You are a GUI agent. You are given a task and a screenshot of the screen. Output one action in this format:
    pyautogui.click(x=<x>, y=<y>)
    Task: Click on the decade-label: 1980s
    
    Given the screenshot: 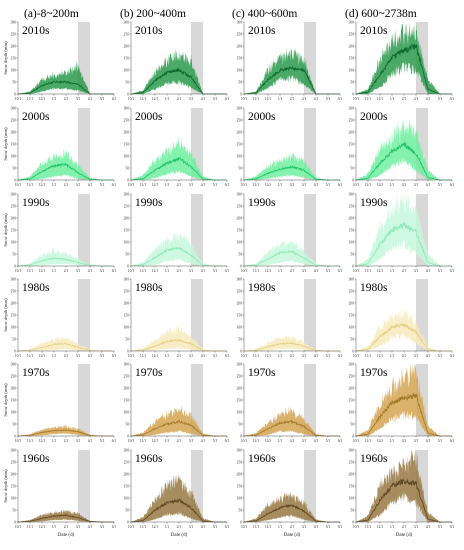 What is the action you would take?
    pyautogui.click(x=36, y=288)
    